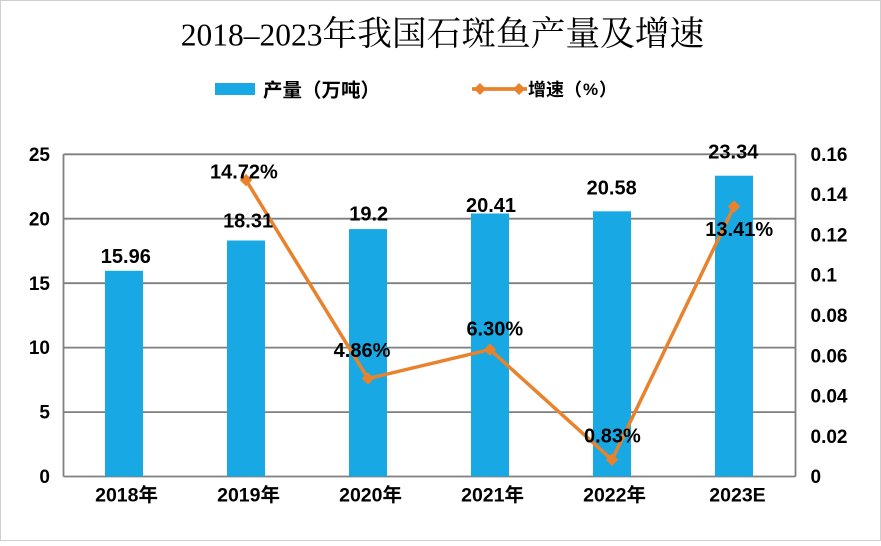 The width and height of the screenshot is (881, 546). I want to click on svg-text: 2018–2023, so click(252, 34).